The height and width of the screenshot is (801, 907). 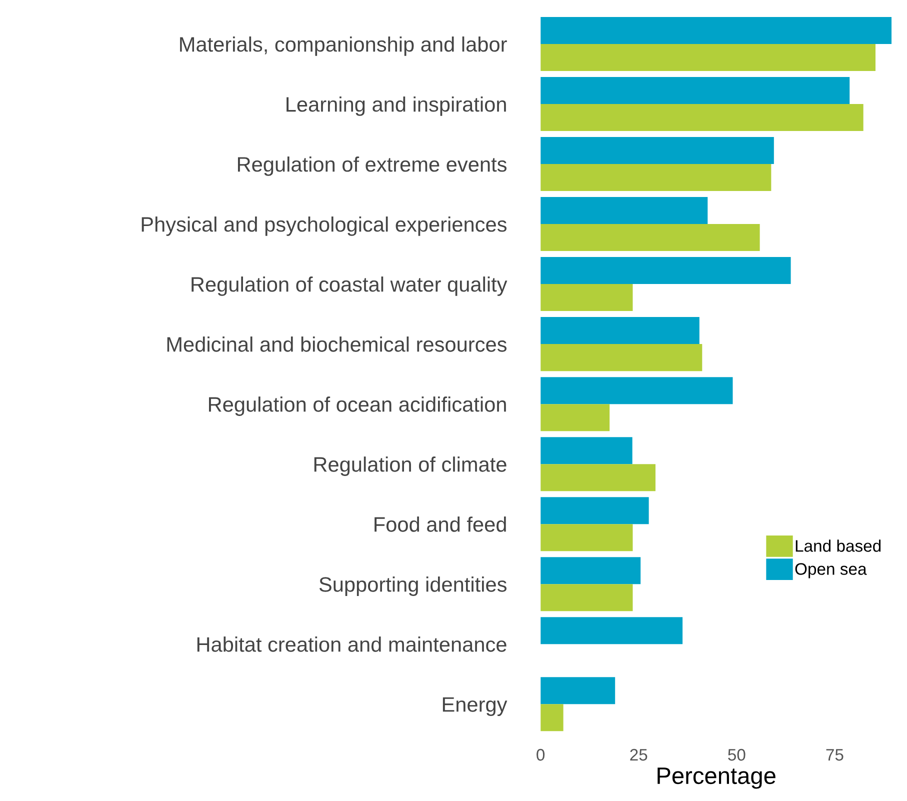 What do you see at coordinates (324, 226) in the screenshot?
I see `y-tick-label: Physical and psychological experiences` at bounding box center [324, 226].